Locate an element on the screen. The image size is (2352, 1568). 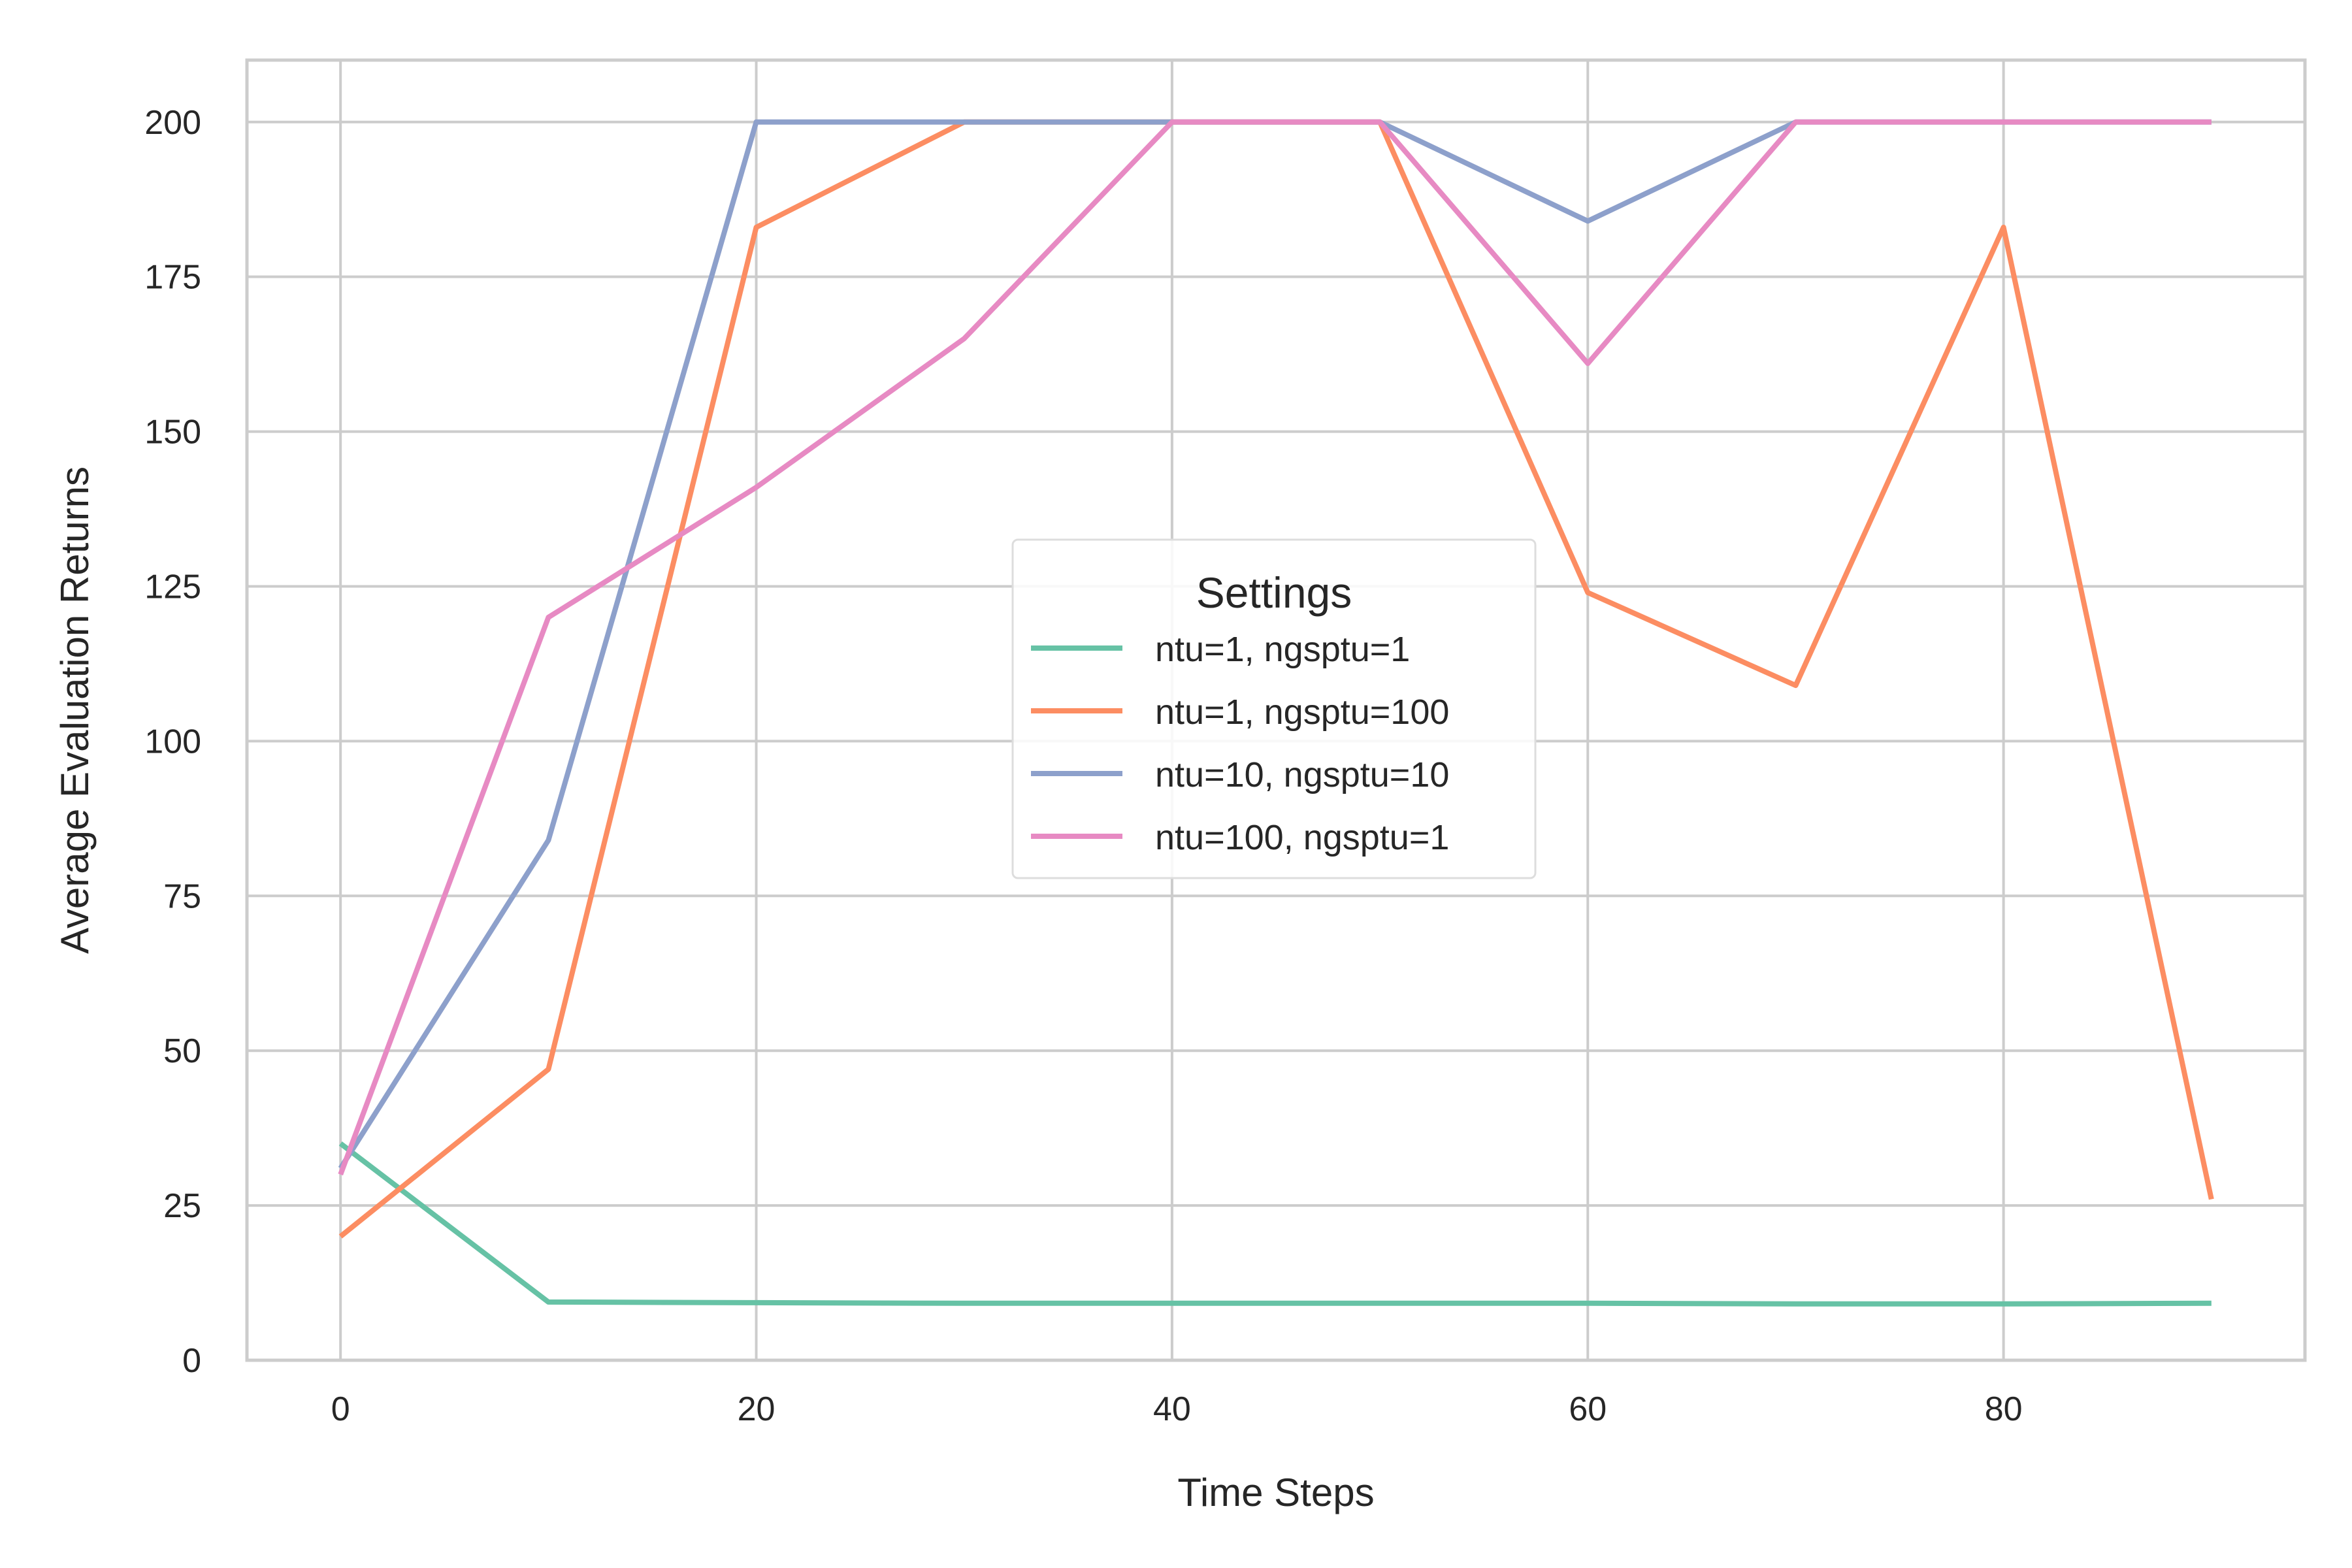
legend-label: ntu=1, ngsptu=1 is located at coordinates (1282, 649).